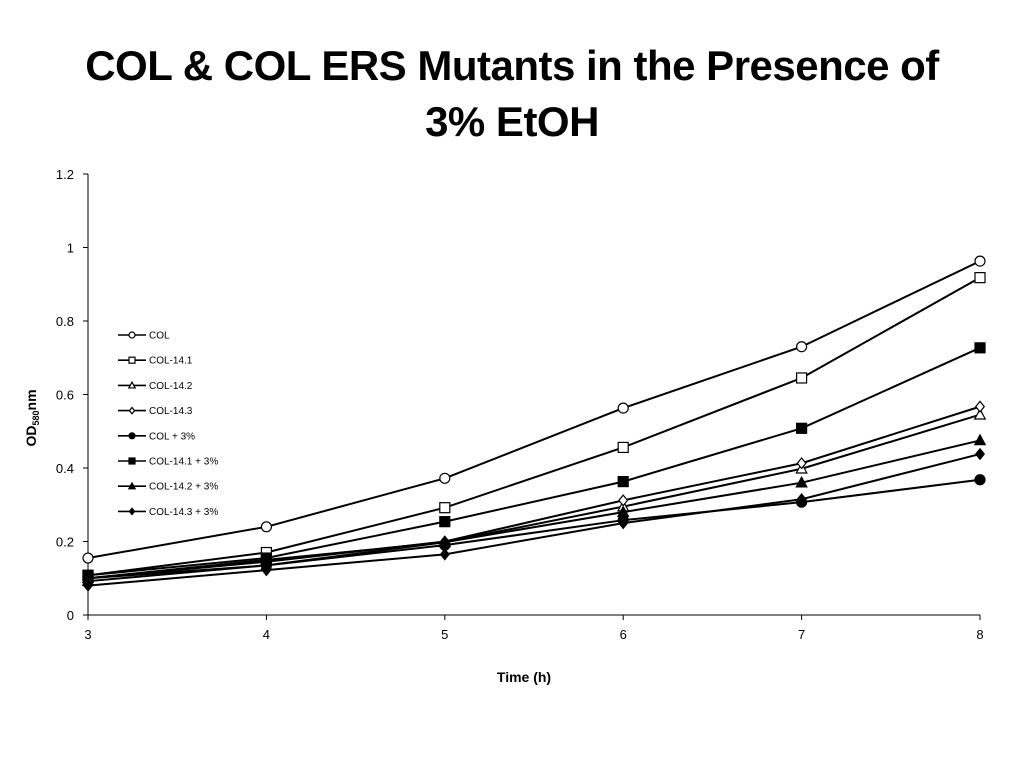 The image size is (1024, 768). What do you see at coordinates (444, 634) in the screenshot?
I see `x-tick-label: 5` at bounding box center [444, 634].